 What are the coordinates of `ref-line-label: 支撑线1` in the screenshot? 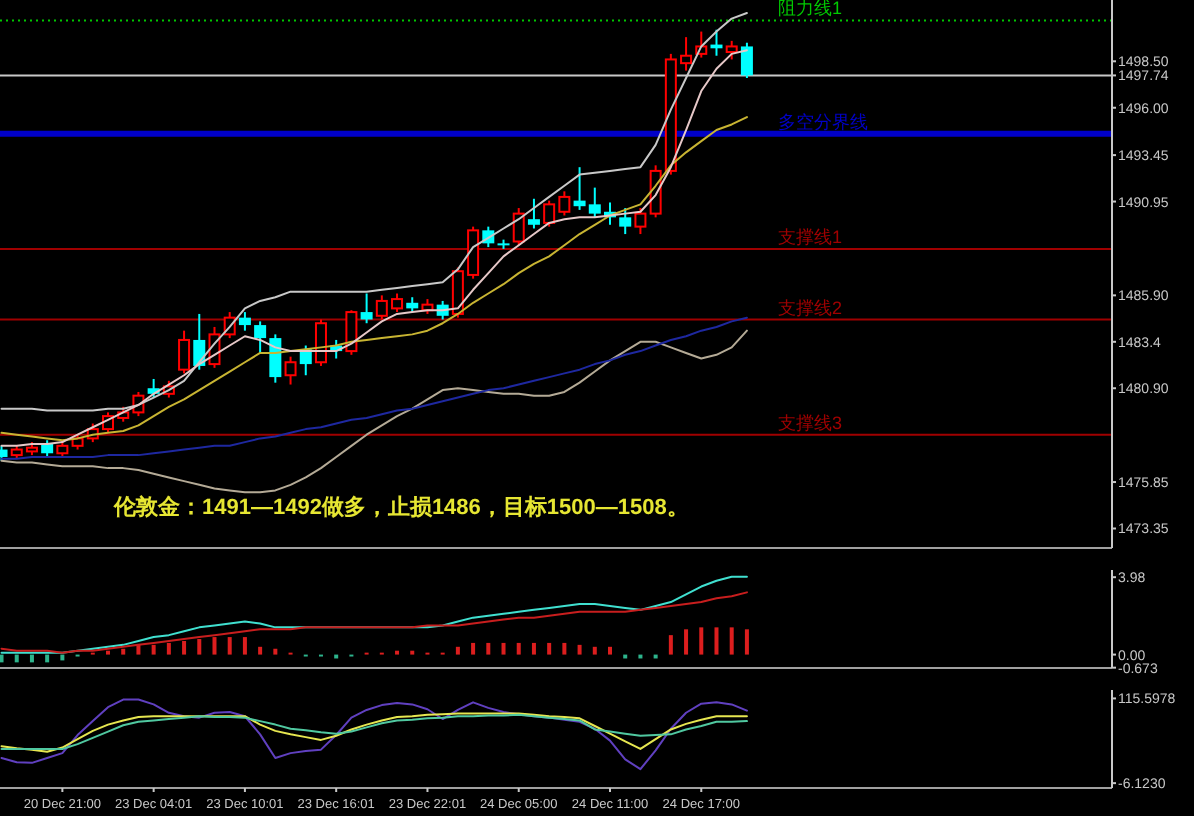 It's located at (810, 236).